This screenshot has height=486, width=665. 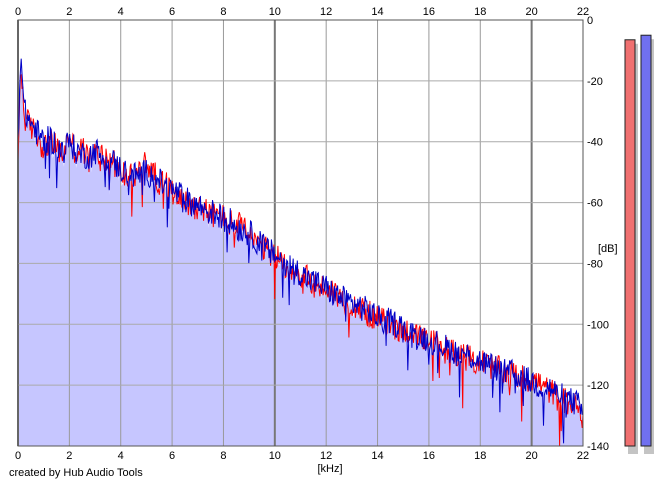 I want to click on level-meters, so click(x=639, y=244).